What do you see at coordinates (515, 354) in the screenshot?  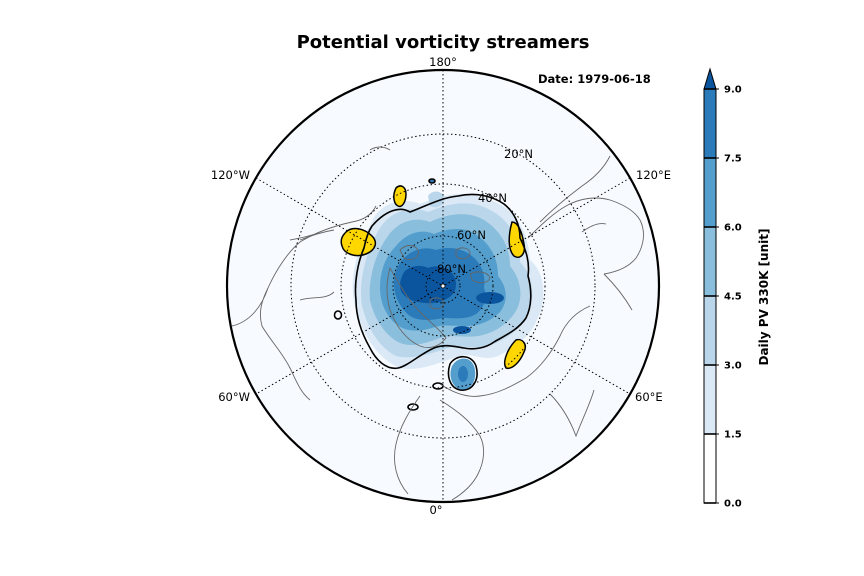 I see `streamer-east` at bounding box center [515, 354].